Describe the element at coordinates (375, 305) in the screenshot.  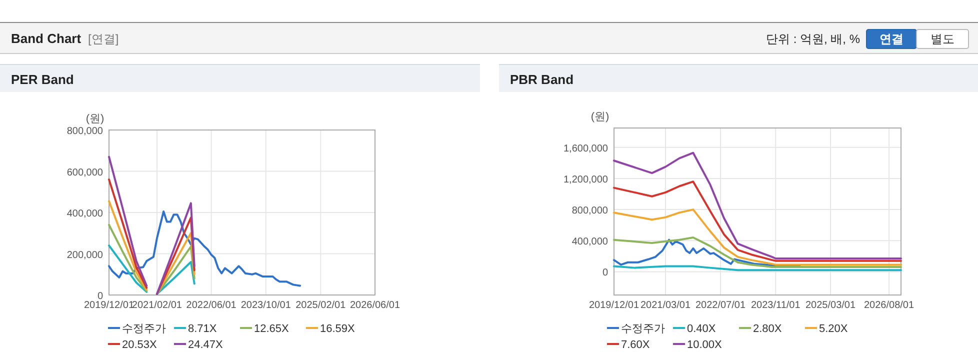
I see `x-tick-label: 2026/06/01` at that location.